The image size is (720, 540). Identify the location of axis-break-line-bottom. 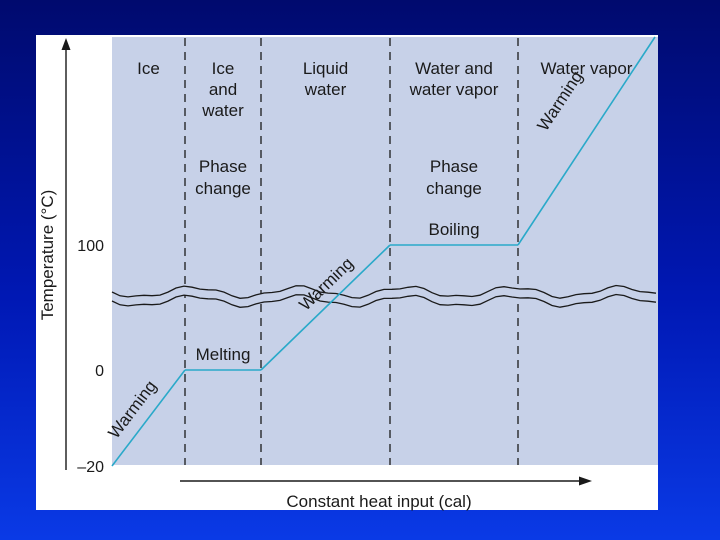
(384, 300).